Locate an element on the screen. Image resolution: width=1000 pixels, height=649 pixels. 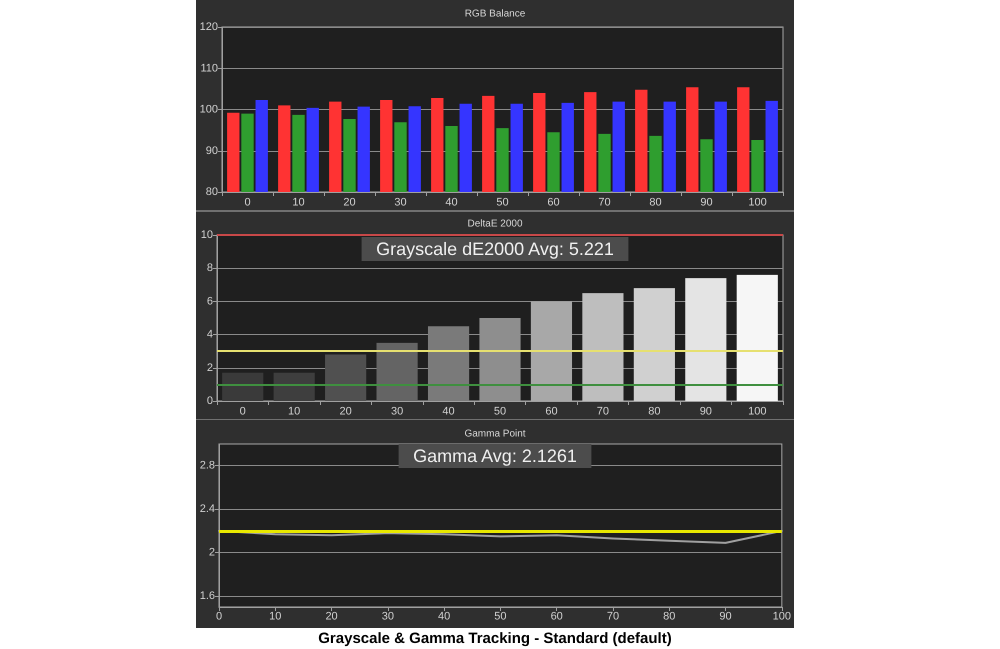
text: Grayscale & Gamma Tracking - Standard (default) is located at coordinates (495, 639).